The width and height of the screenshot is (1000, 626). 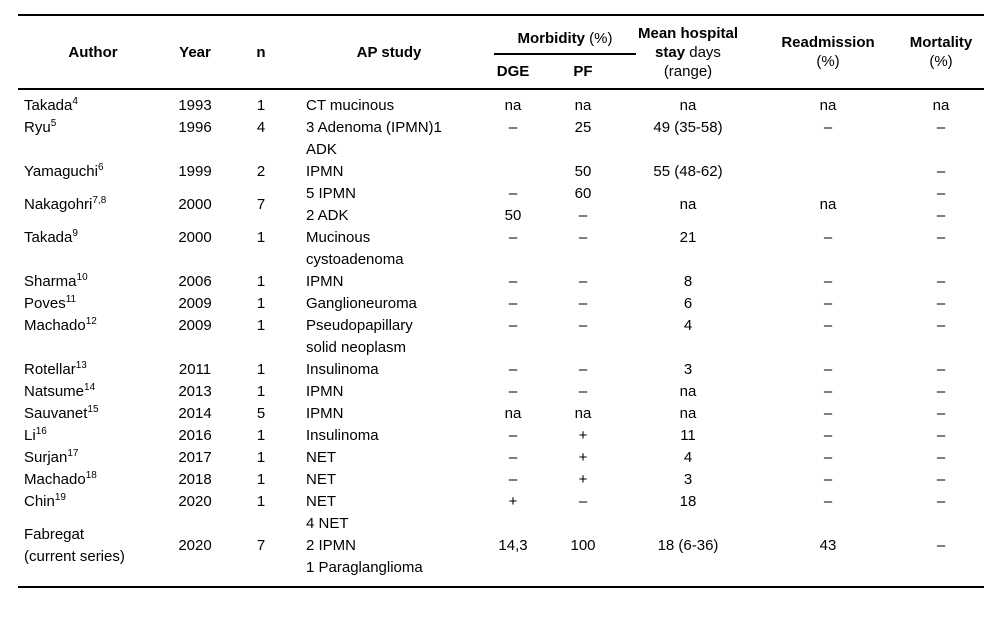 What do you see at coordinates (688, 435) in the screenshot?
I see `cell-line: 11` at bounding box center [688, 435].